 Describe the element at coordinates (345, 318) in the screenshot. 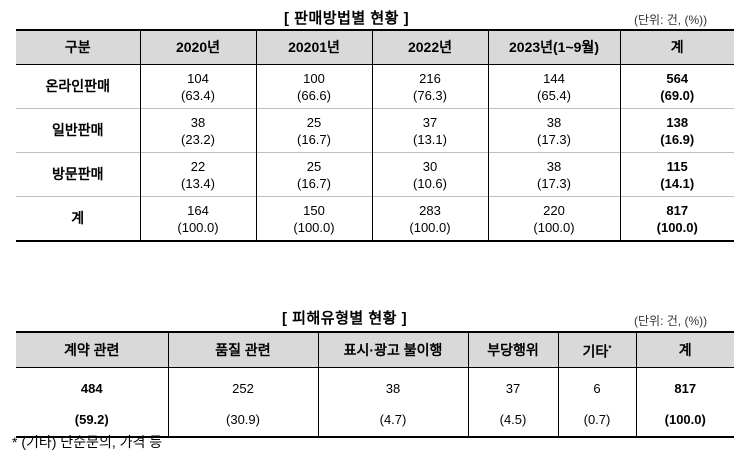

I see `table2-title: [ 피해유형별 현황 ]` at that location.